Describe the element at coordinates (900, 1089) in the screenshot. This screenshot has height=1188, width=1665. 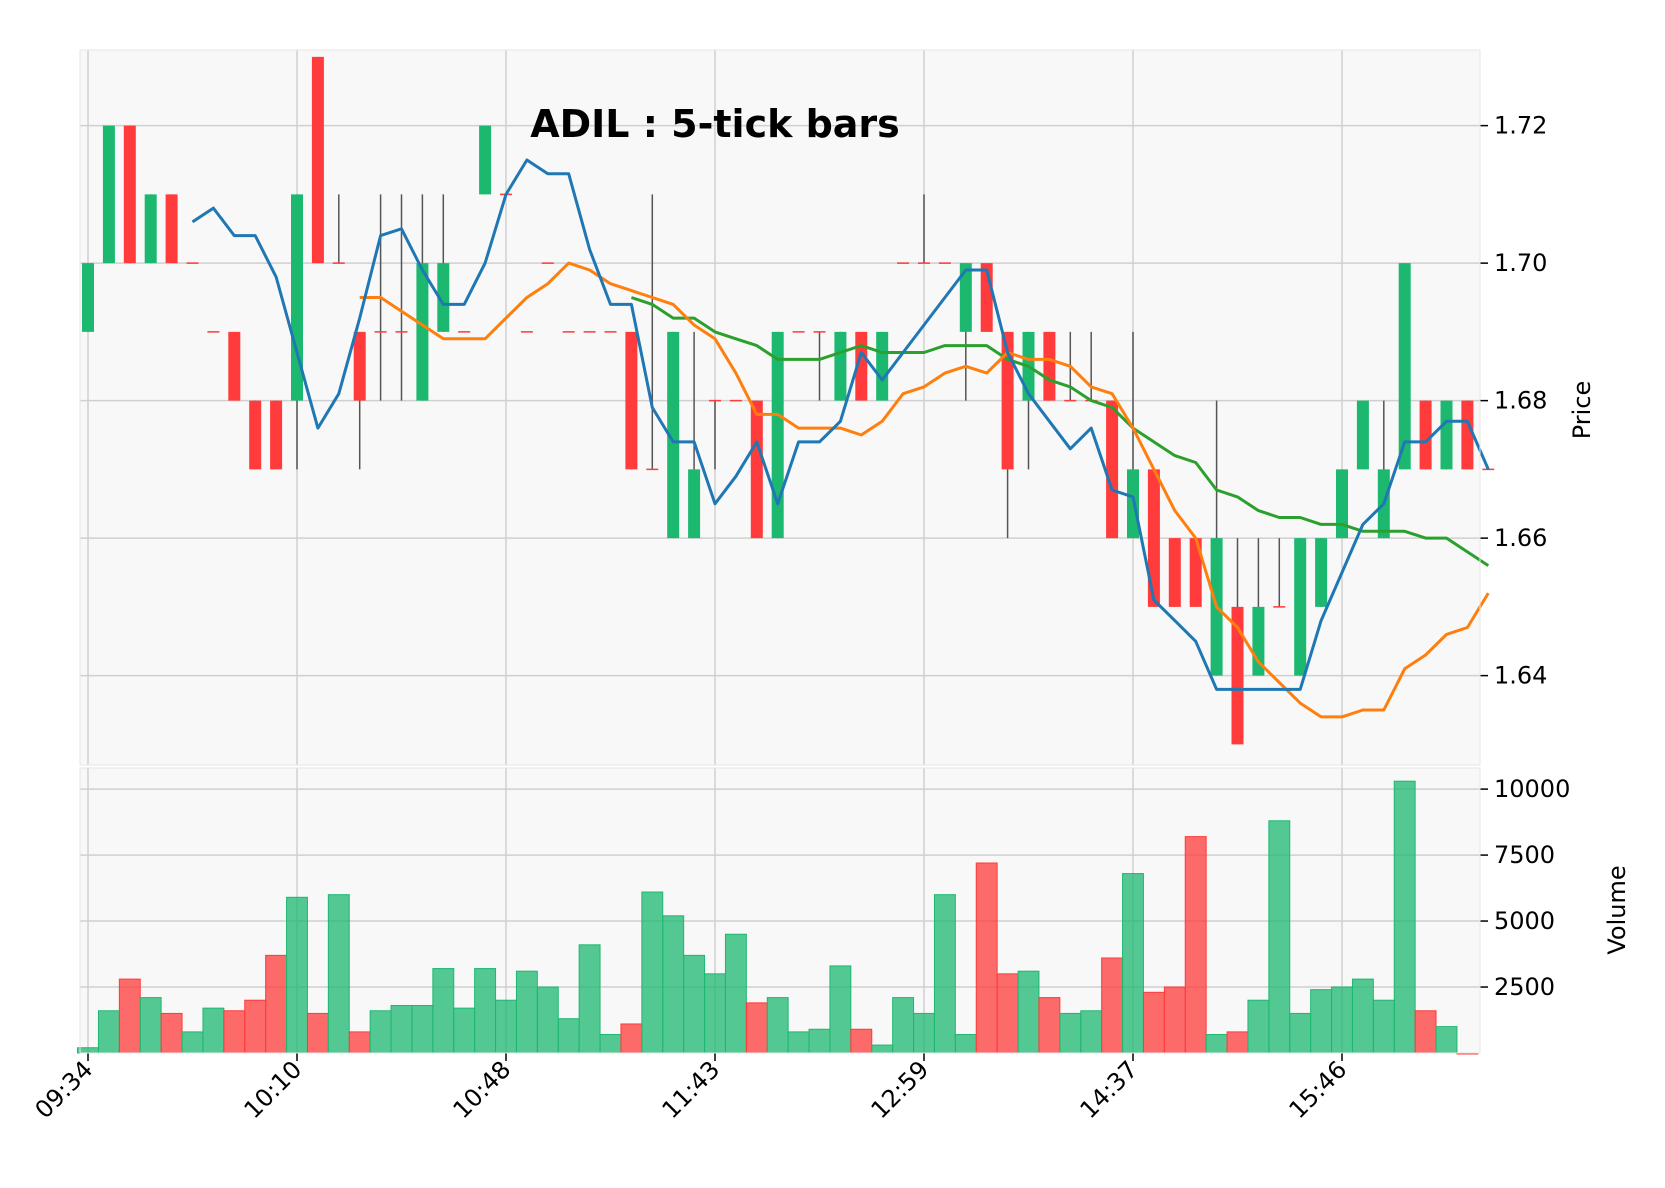
I see `x-tick-label: 12:59` at that location.